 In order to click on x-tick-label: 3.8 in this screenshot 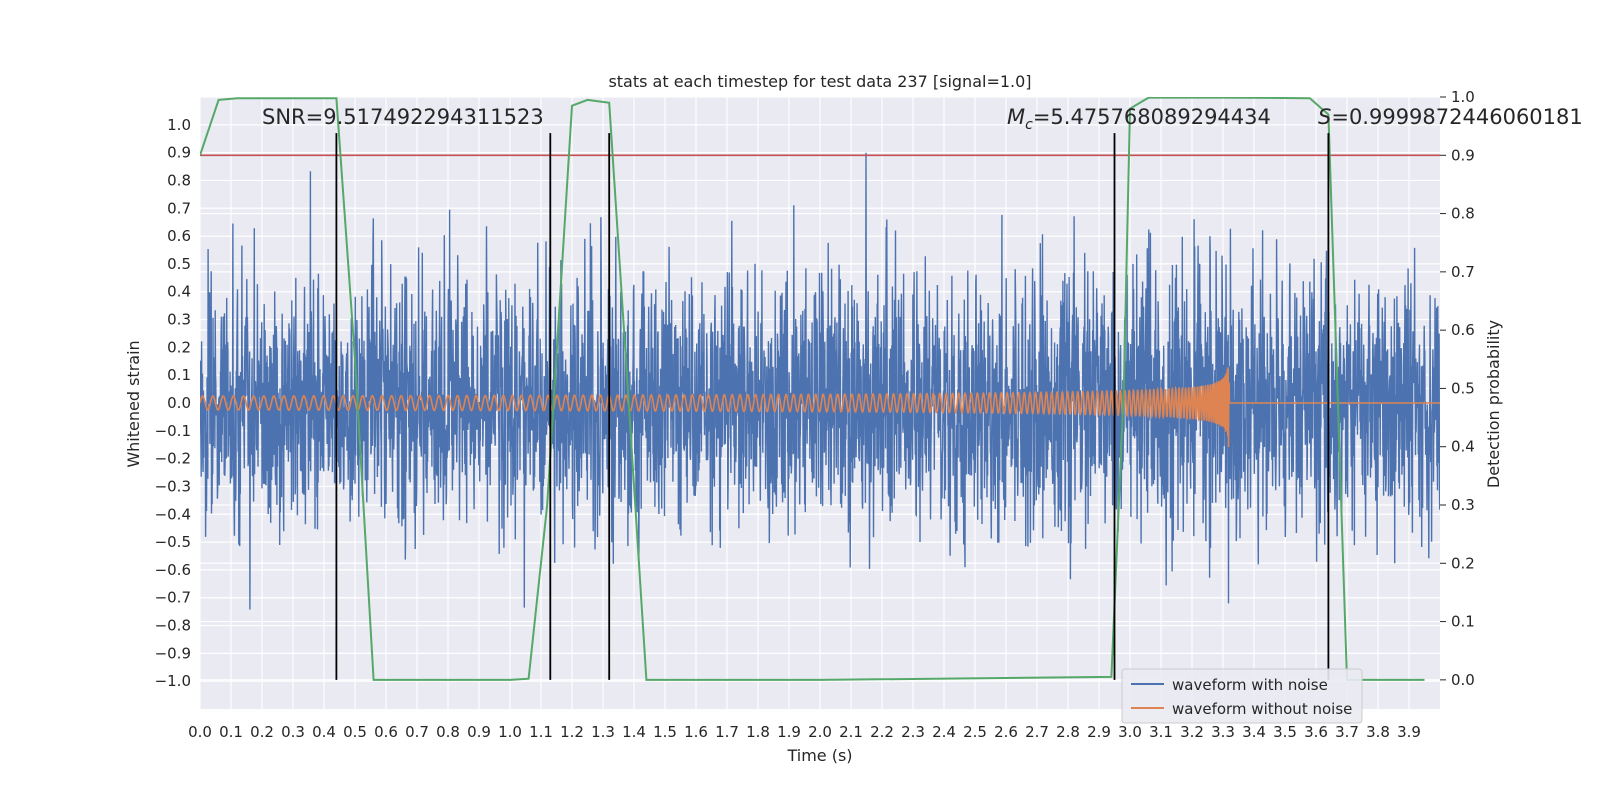, I will do `click(1378, 732)`.